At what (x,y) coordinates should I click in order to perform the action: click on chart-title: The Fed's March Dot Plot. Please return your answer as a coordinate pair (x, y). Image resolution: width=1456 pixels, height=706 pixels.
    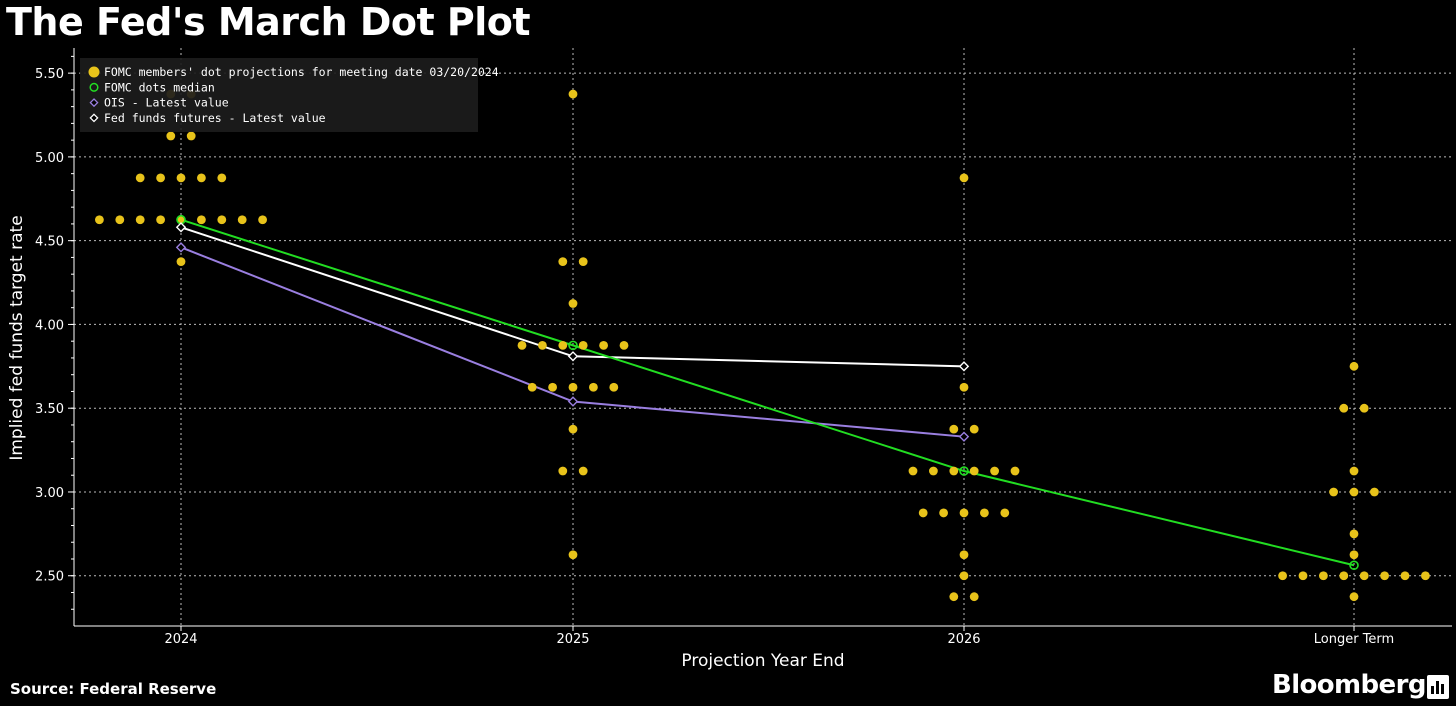
    Looking at the image, I should click on (268, 22).